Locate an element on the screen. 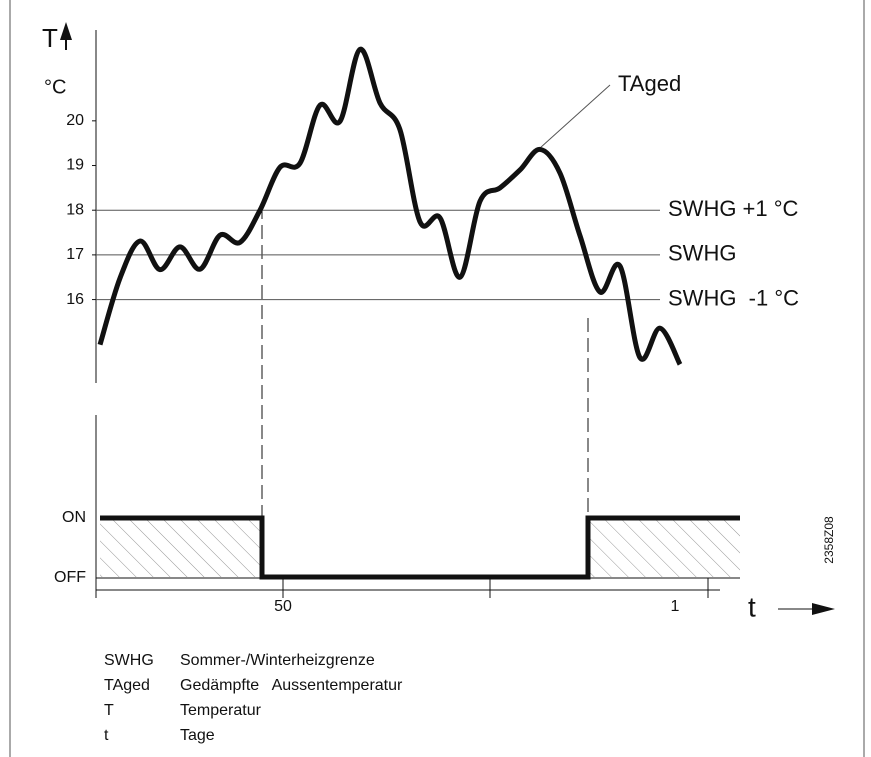 The image size is (871, 757). switch-signal is located at coordinates (420, 547).